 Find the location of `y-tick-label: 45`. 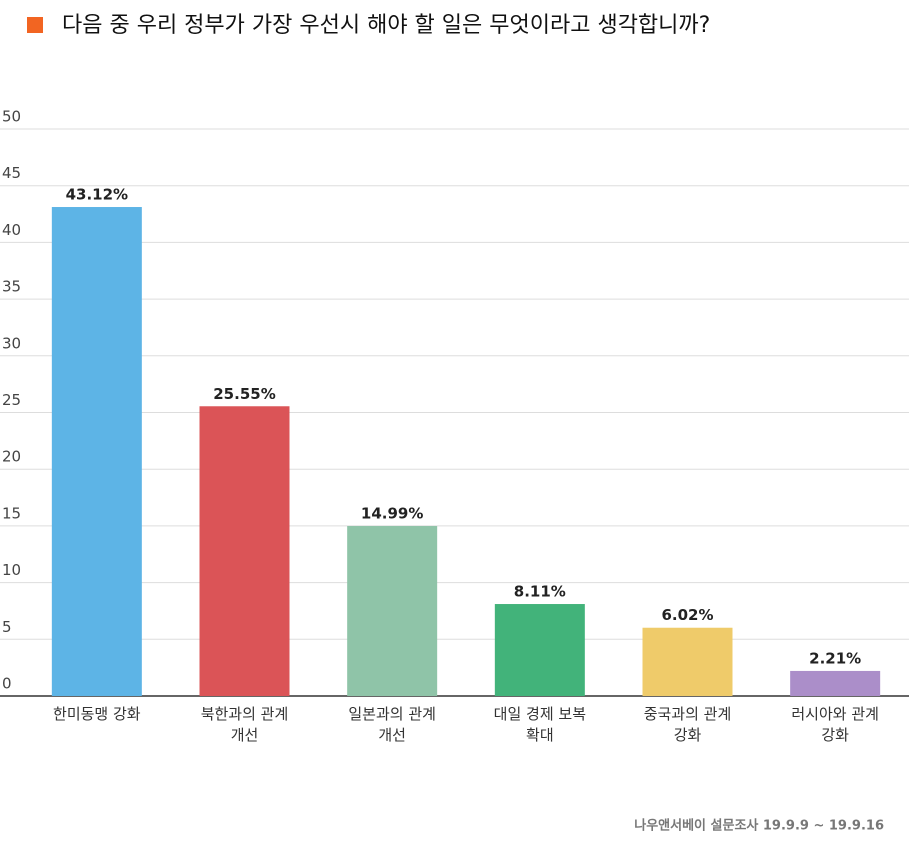

y-tick-label: 45 is located at coordinates (11, 173).